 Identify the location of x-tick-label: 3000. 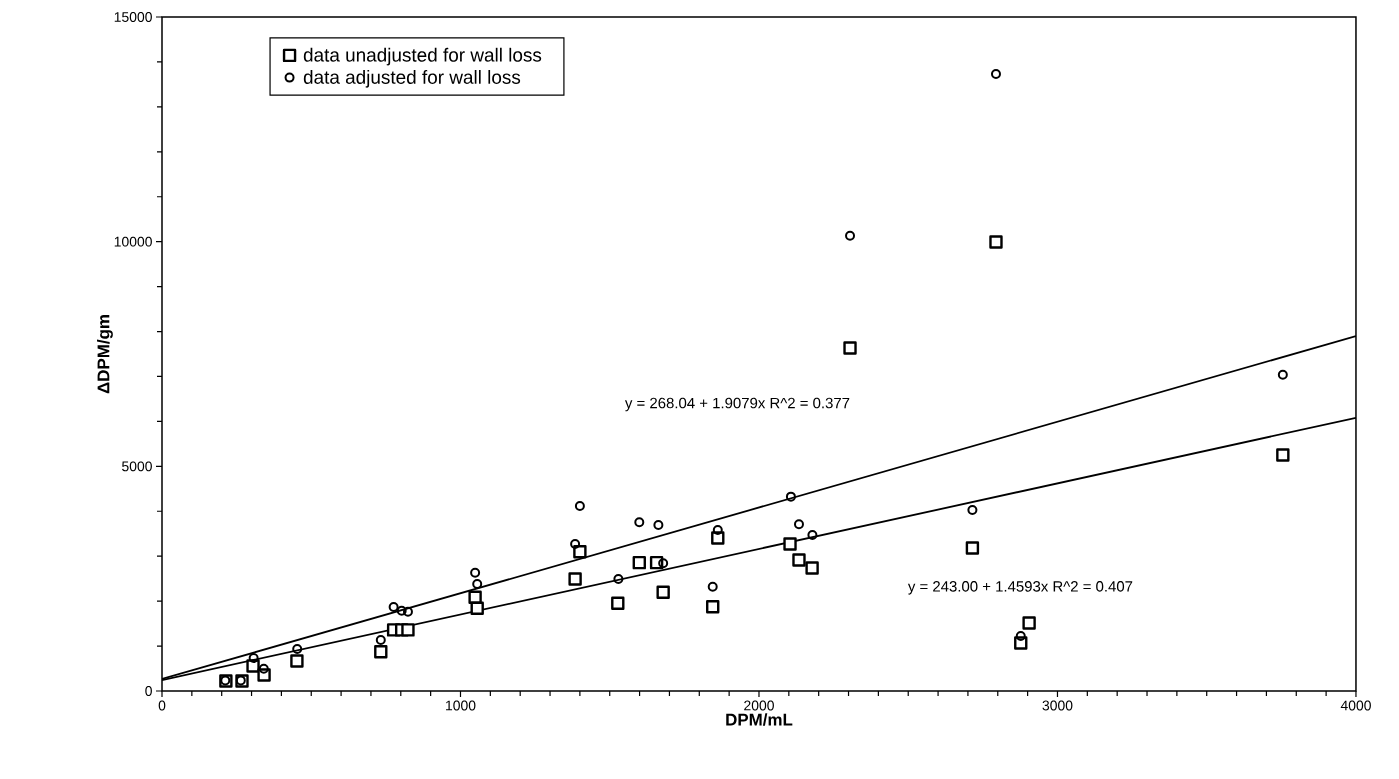
(1057, 705).